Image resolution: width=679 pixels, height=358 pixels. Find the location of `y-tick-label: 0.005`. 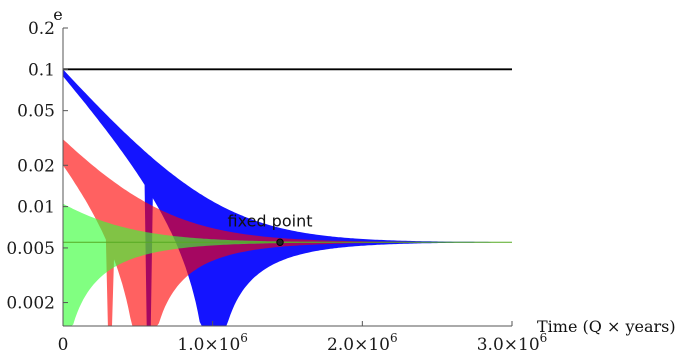

y-tick-label: 0.005 is located at coordinates (30, 249).